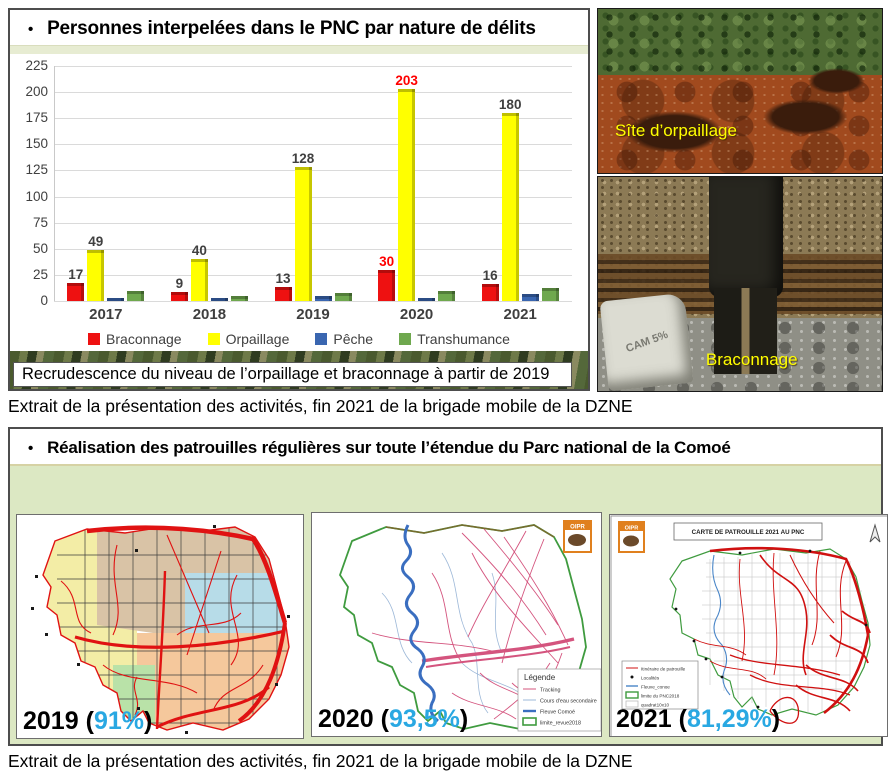 This screenshot has height=782, width=891. What do you see at coordinates (36, 144) in the screenshot?
I see `y-axis-tick: 150` at bounding box center [36, 144].